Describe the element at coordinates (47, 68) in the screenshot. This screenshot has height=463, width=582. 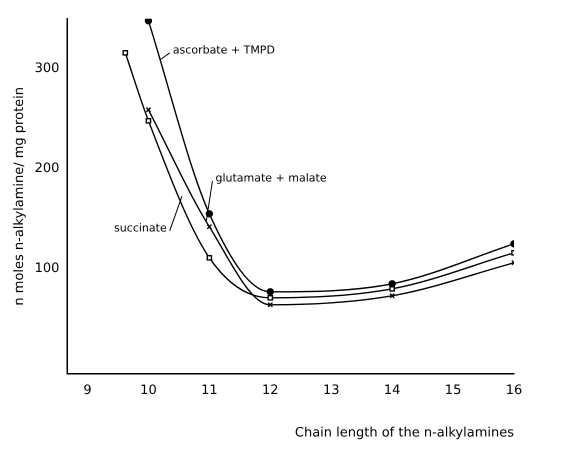
I see `y-tick-label: 300` at that location.